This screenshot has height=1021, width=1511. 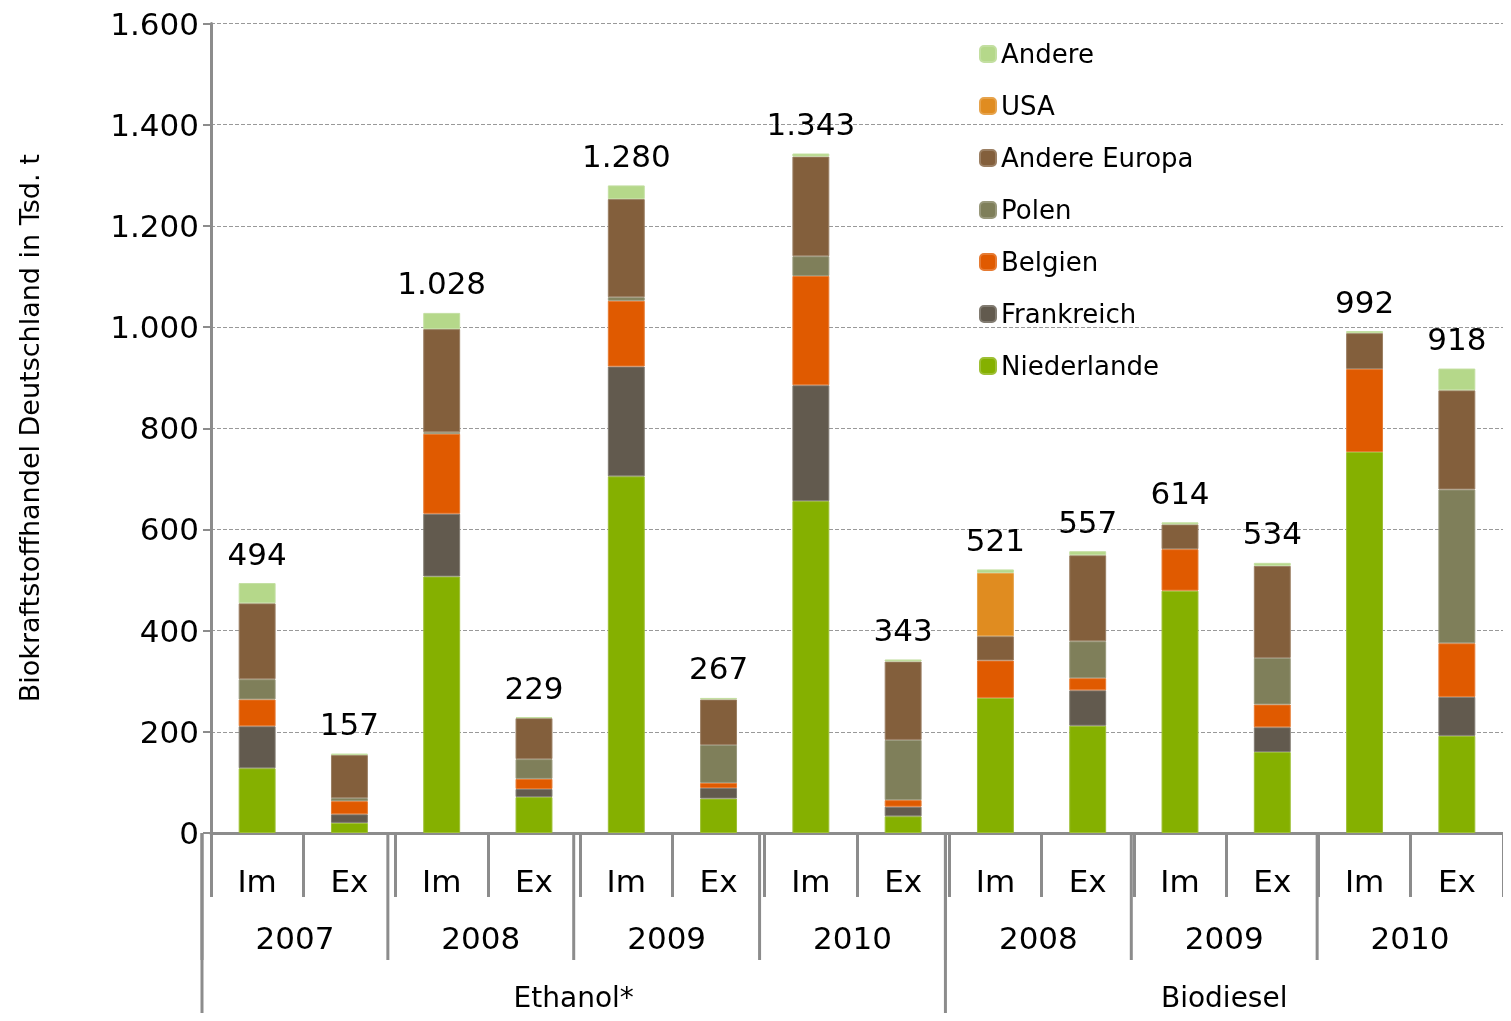 What do you see at coordinates (718, 668) in the screenshot?
I see `total-label: 267` at bounding box center [718, 668].